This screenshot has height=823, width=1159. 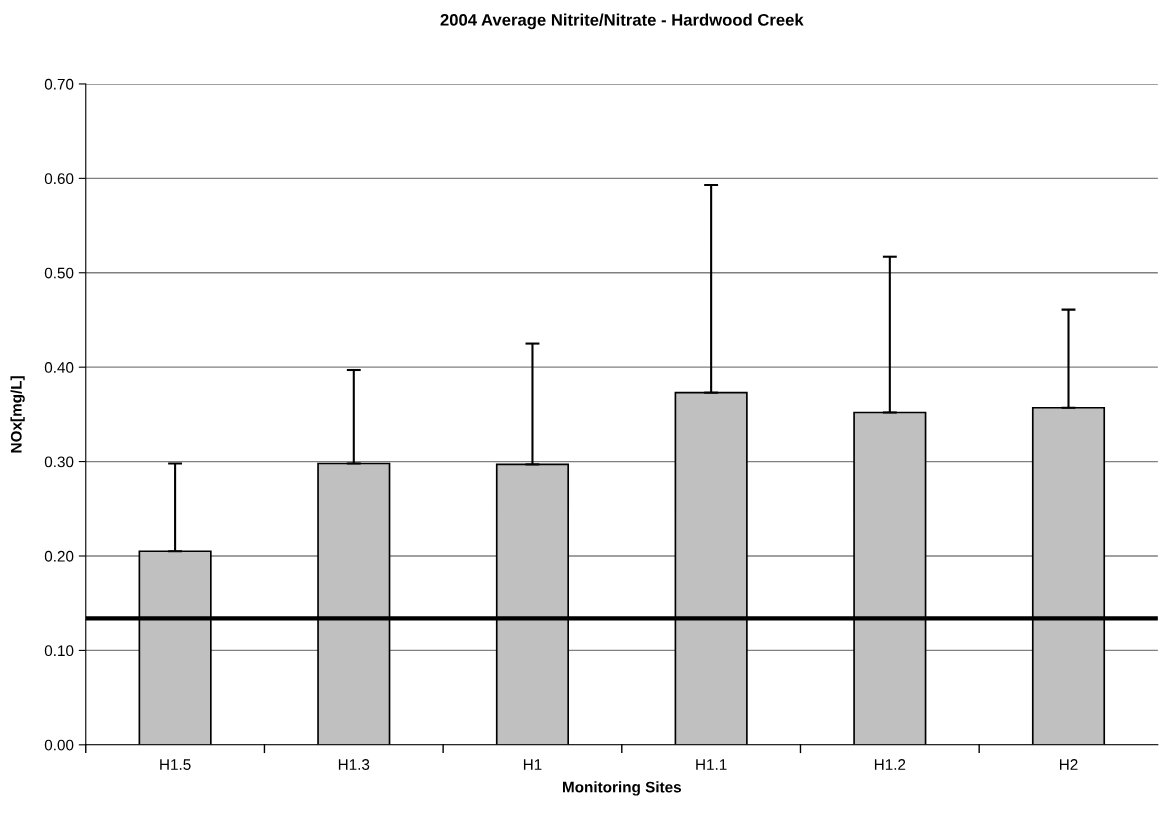 I want to click on chart-title: 2004 Average Nitrite/Nitrate - Hardwood Creek, so click(x=622, y=21).